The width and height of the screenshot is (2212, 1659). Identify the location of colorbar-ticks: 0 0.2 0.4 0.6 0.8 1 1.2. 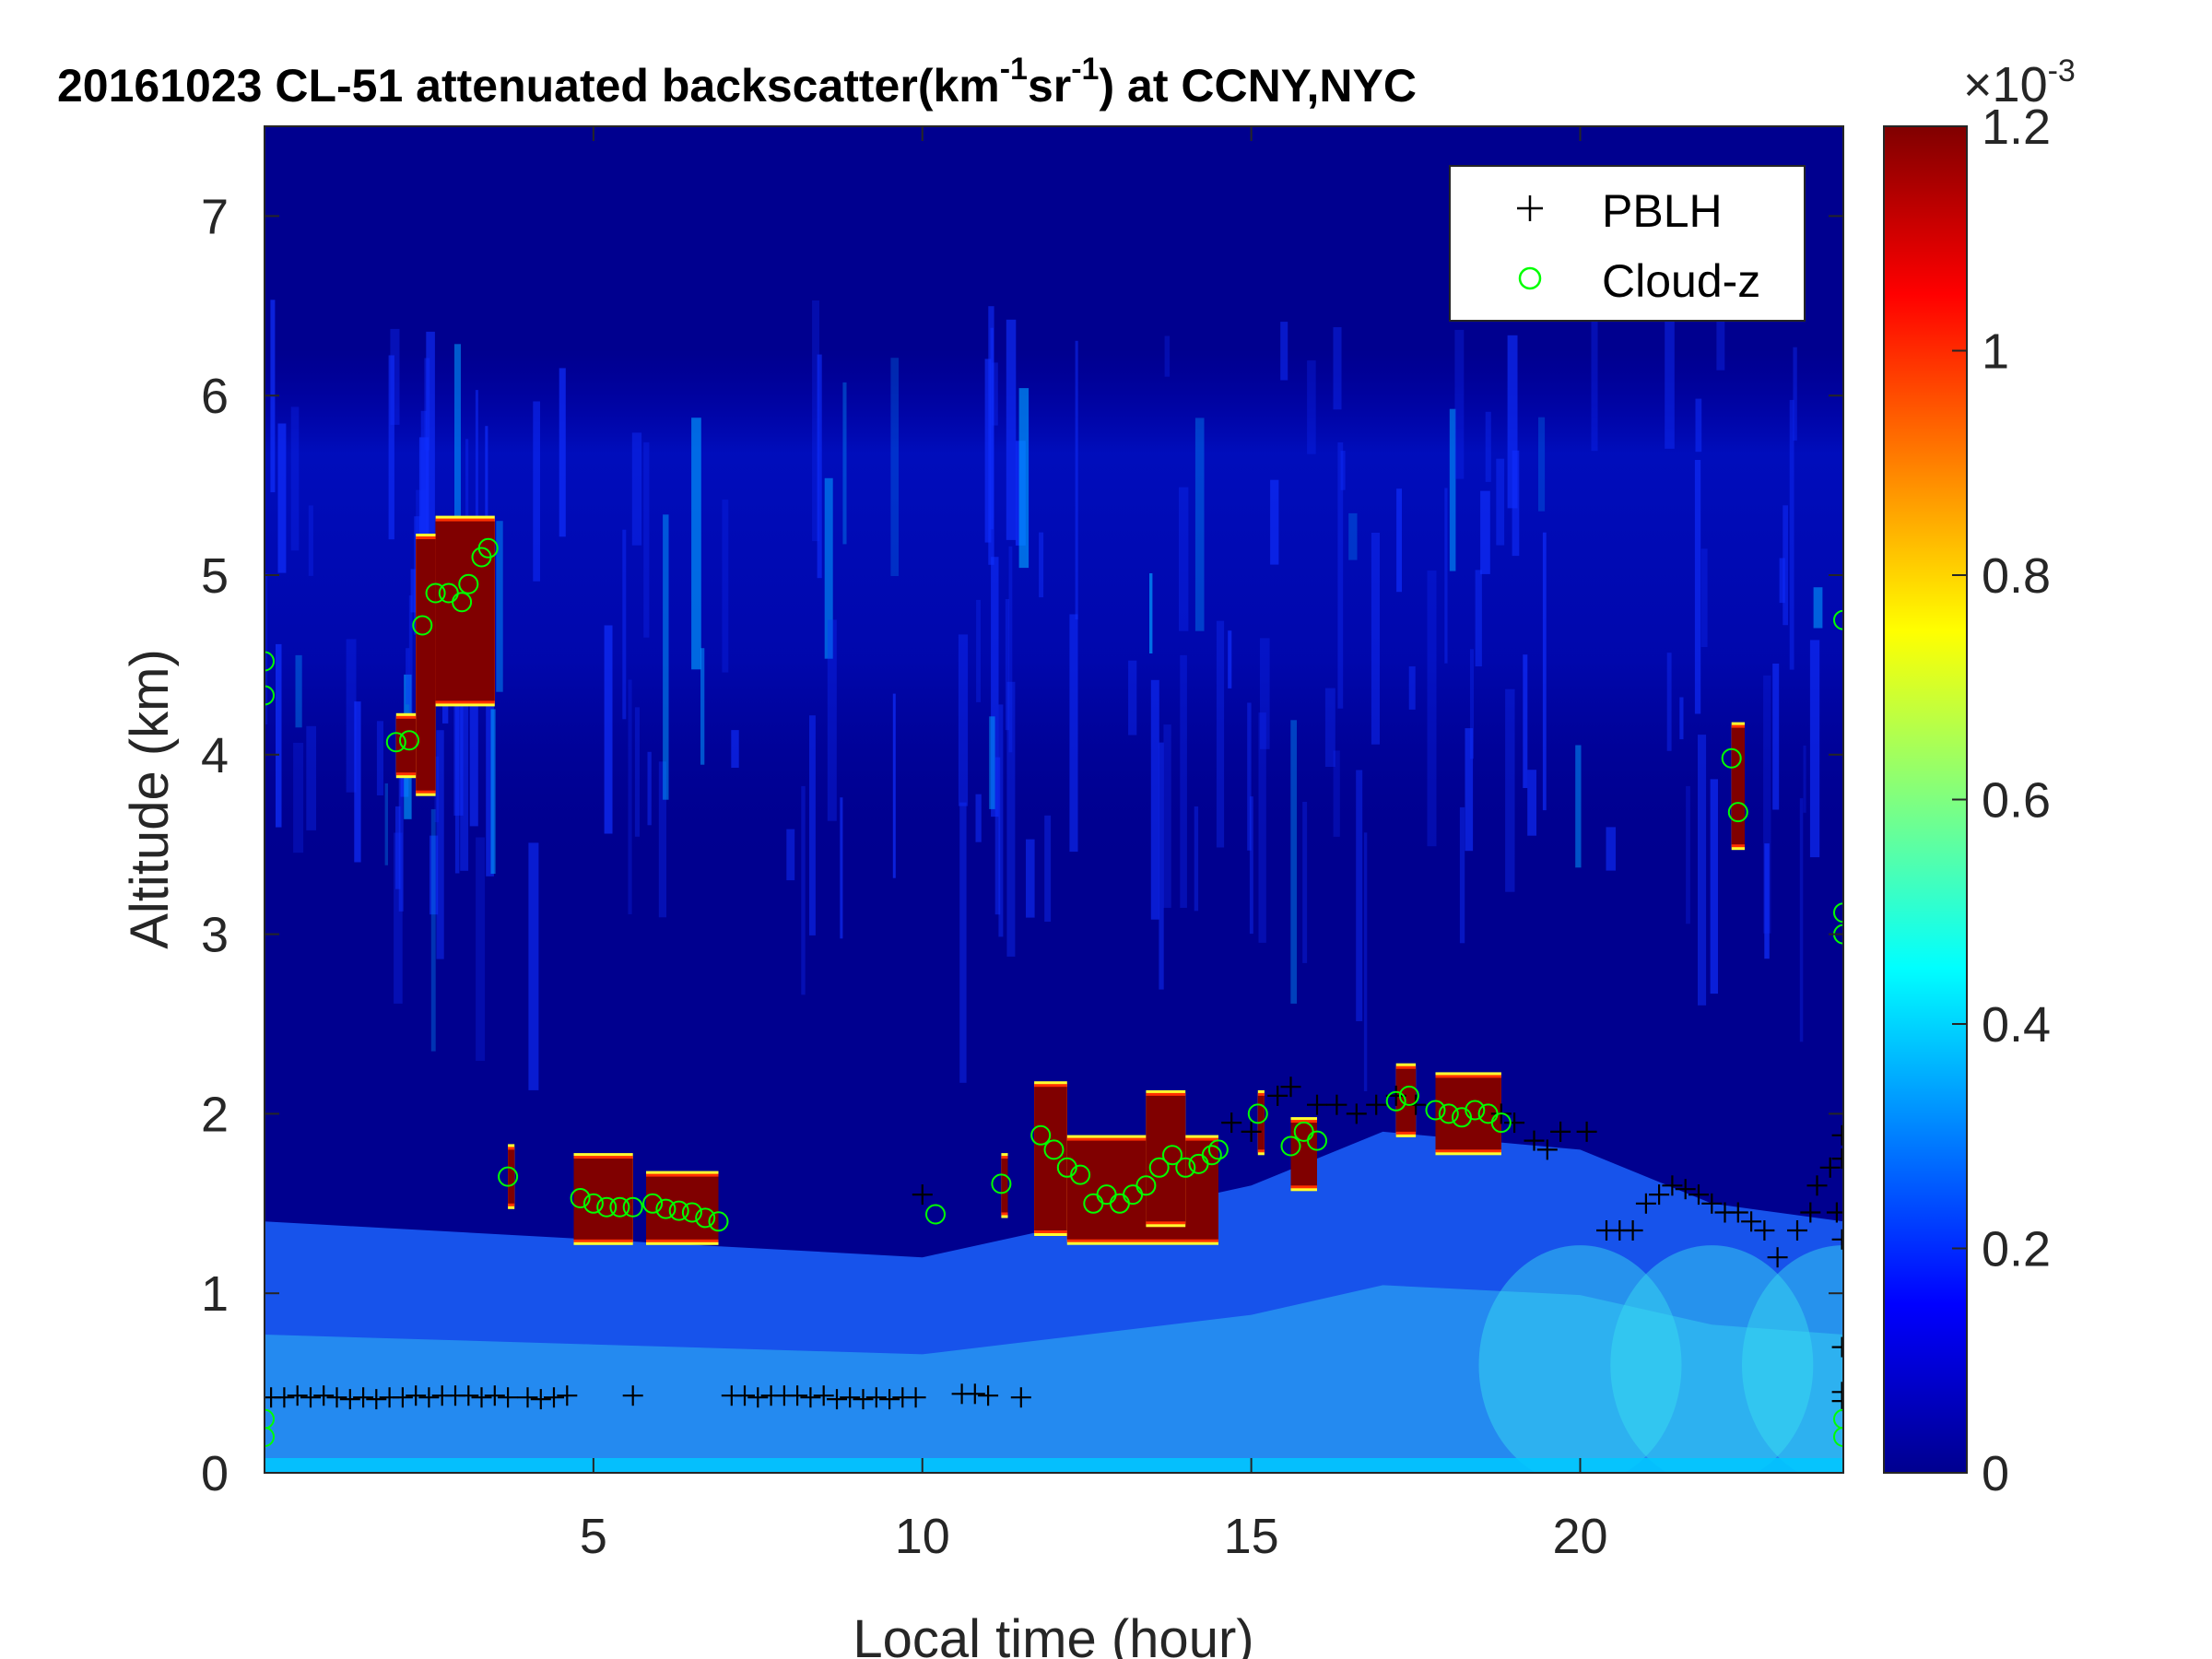
(2001, 800).